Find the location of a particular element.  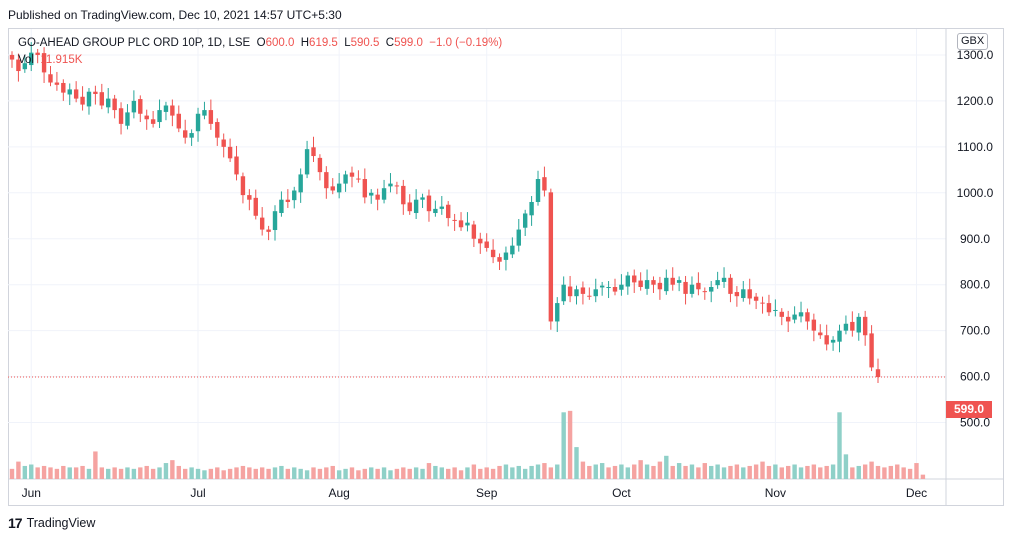

currency-badge: GBX is located at coordinates (973, 41).